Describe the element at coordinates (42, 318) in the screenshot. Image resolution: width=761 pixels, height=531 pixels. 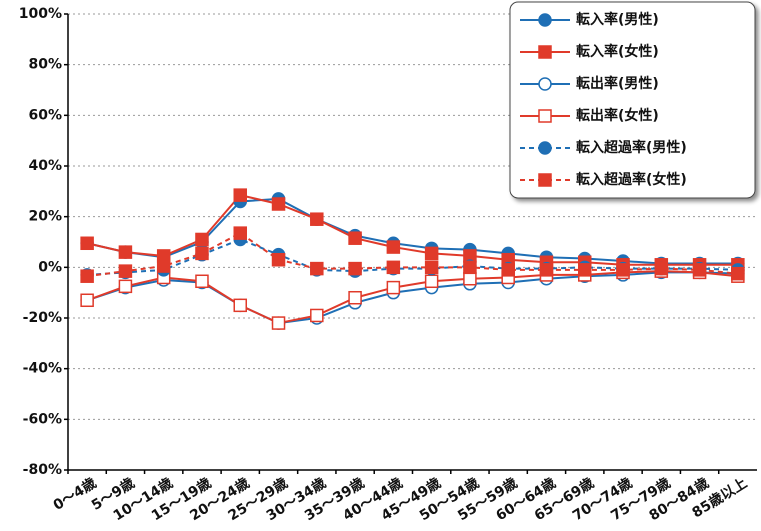
I see `y-tick-label: -20%` at that location.